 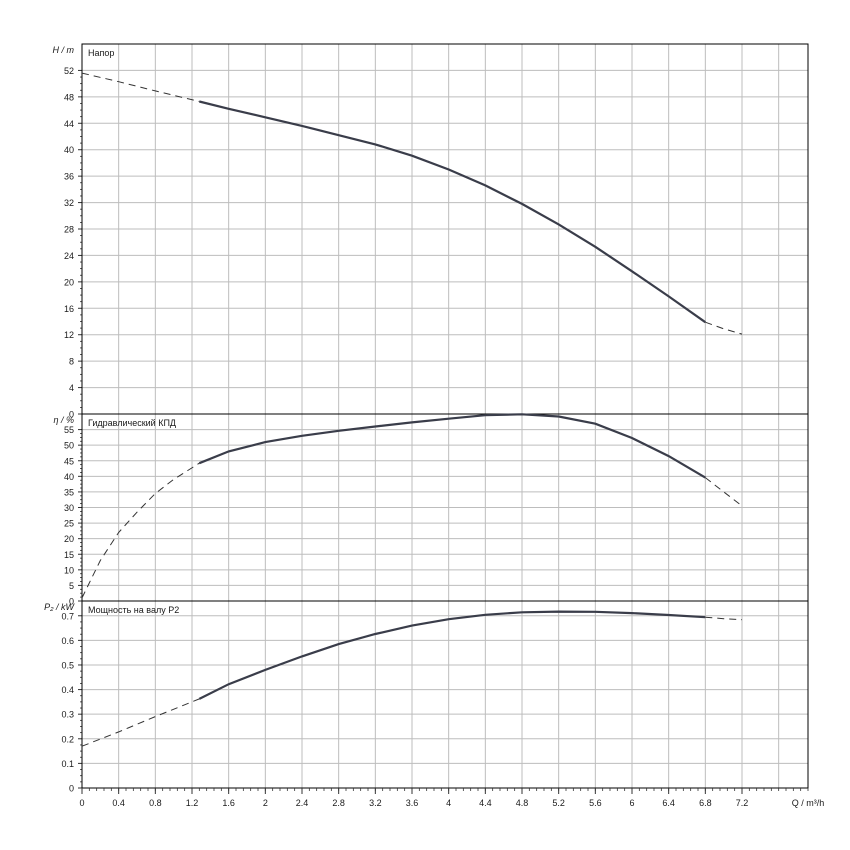 I want to click on y-tick-label: 0.6, so click(x=67, y=641).